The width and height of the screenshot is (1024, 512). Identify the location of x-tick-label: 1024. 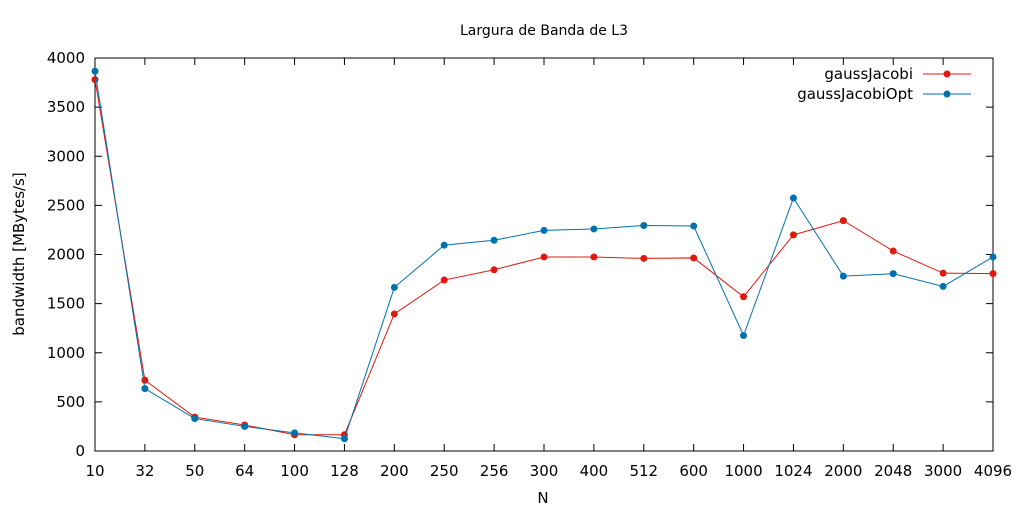
(793, 471).